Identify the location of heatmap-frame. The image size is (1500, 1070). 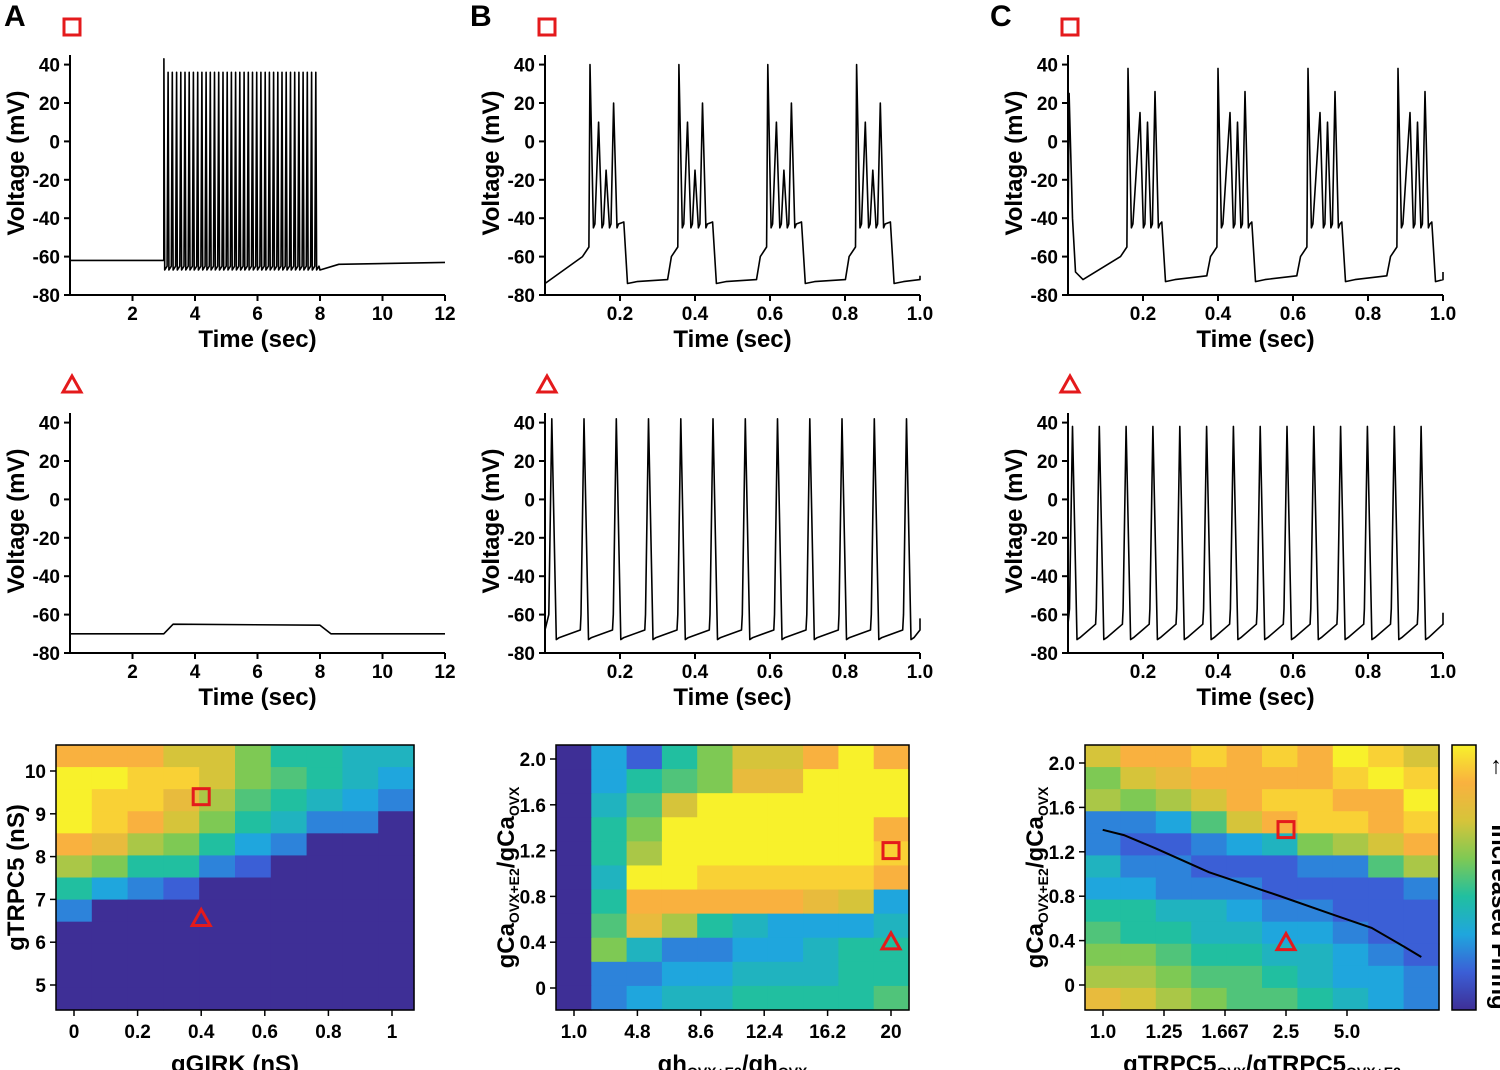
(1262, 877).